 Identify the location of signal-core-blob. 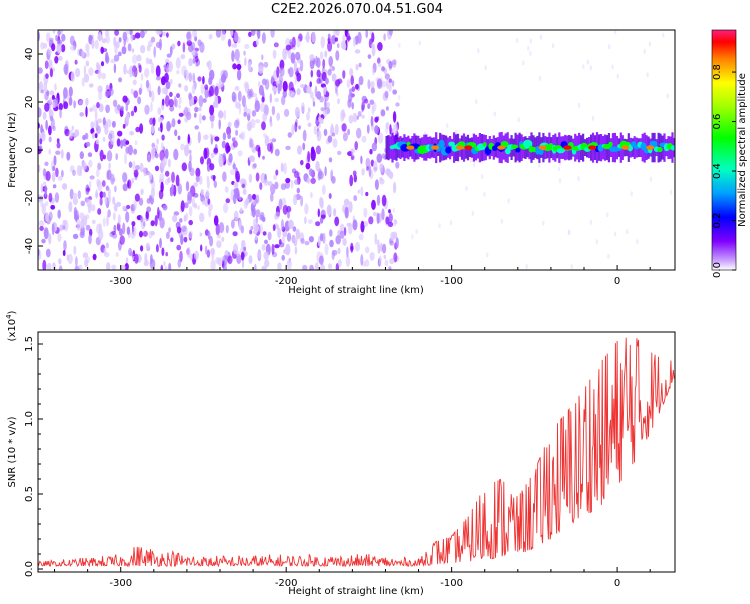
(643, 146).